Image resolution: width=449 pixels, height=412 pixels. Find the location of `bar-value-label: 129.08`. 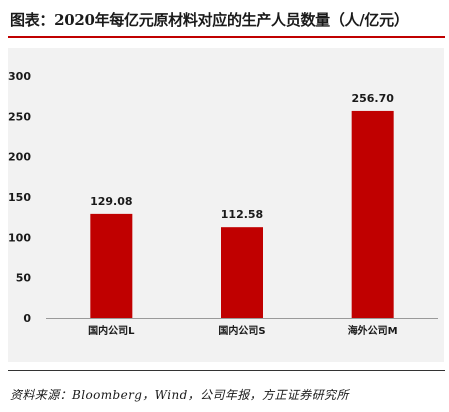

bar-value-label: 129.08 is located at coordinates (111, 201).